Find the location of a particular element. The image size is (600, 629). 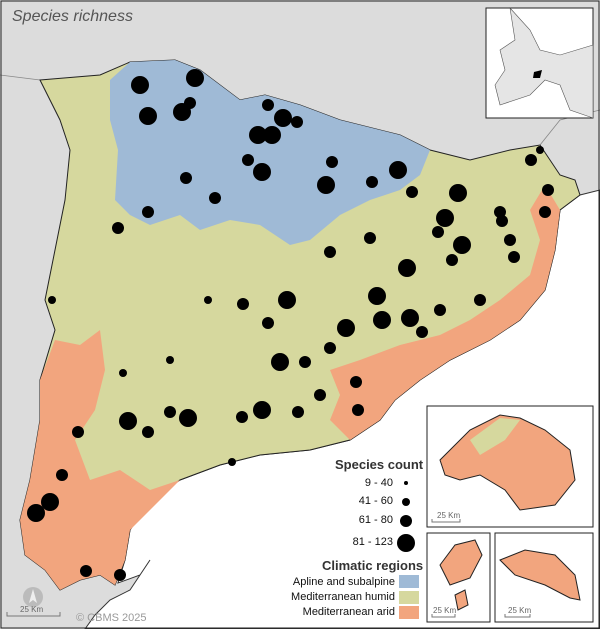

scale-label-mallorca: 25 Km is located at coordinates (449, 515).